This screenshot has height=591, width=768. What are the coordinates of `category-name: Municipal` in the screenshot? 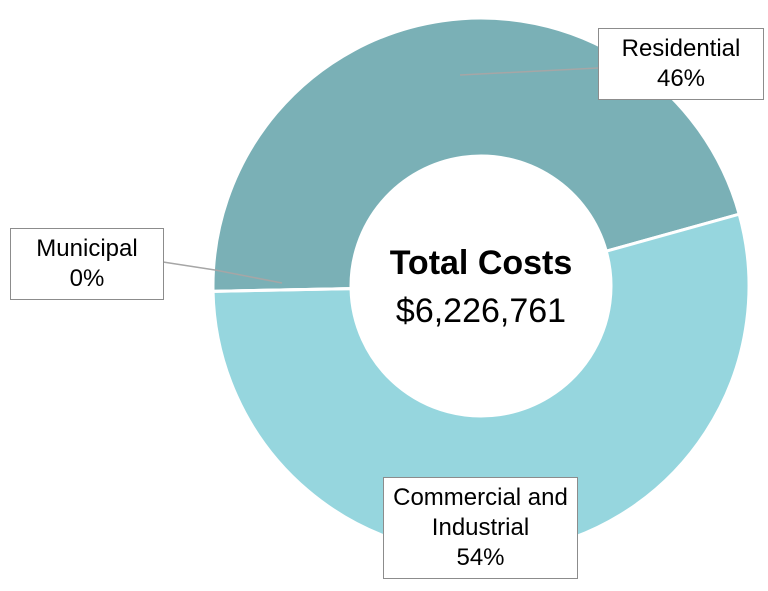 It's located at (87, 248).